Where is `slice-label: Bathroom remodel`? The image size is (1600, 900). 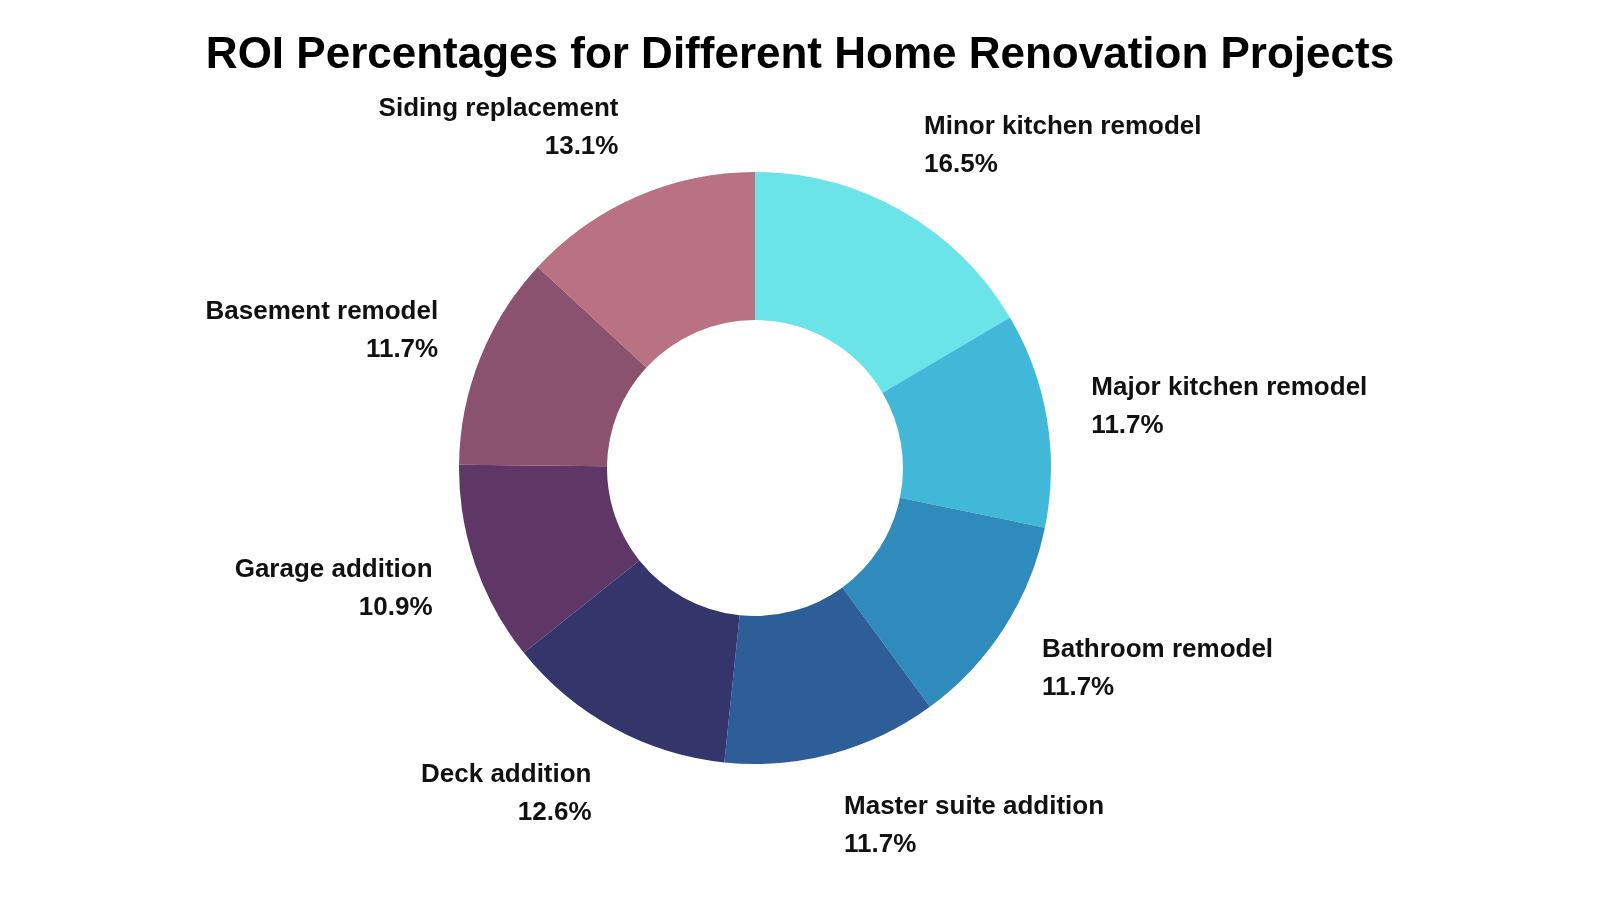
slice-label: Bathroom remodel is located at coordinates (1157, 647).